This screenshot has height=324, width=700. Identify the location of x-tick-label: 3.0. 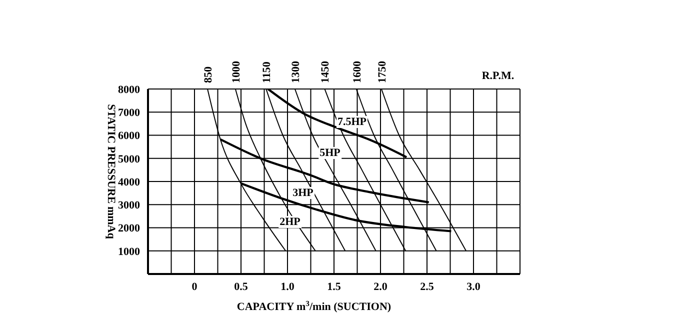
(473, 286).